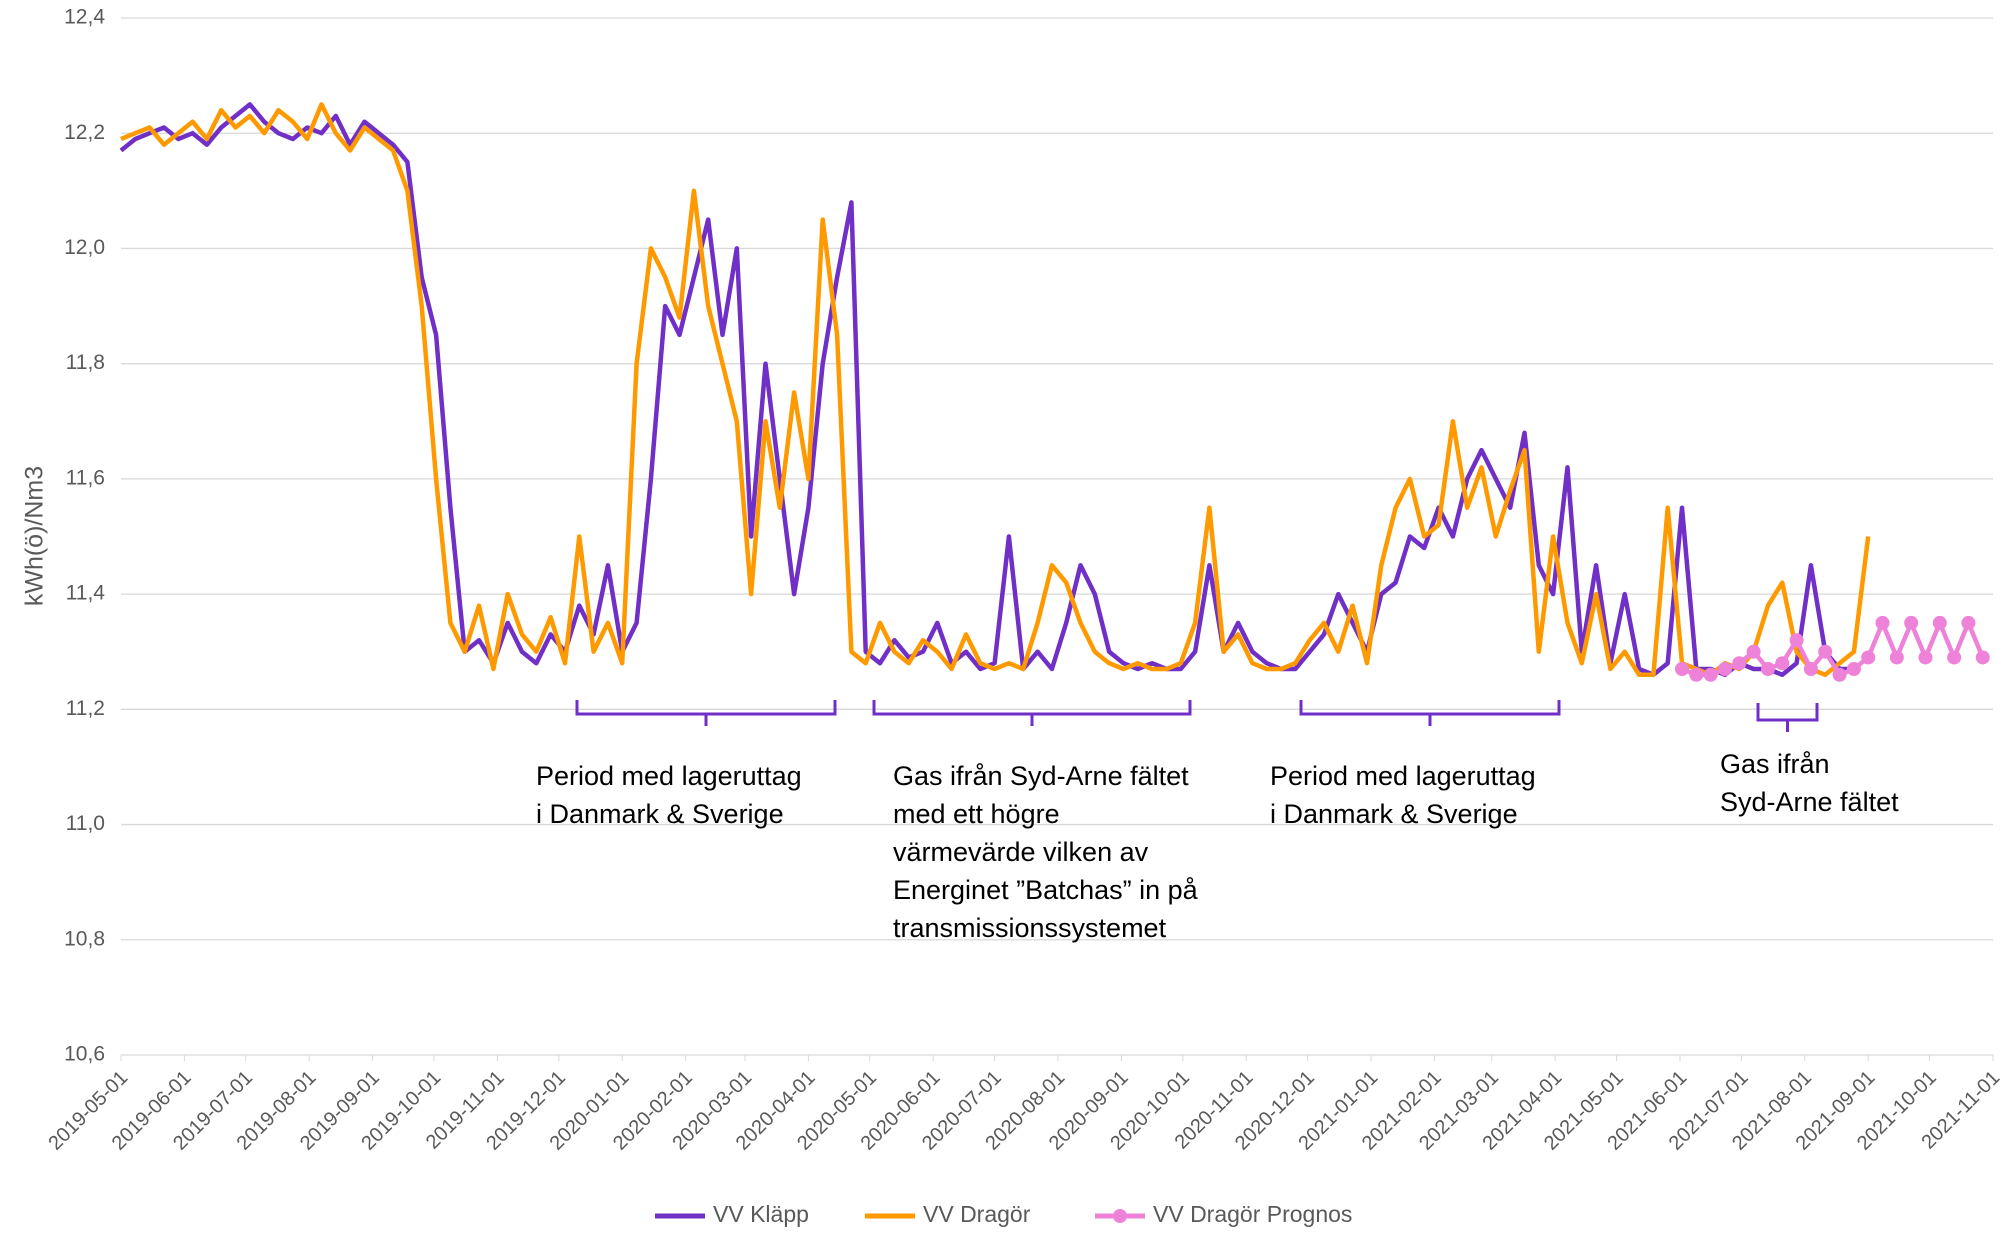 This screenshot has height=1233, width=2001. Describe the element at coordinates (1021, 852) in the screenshot. I see `annotation-text: värmevärde vilken av` at that location.